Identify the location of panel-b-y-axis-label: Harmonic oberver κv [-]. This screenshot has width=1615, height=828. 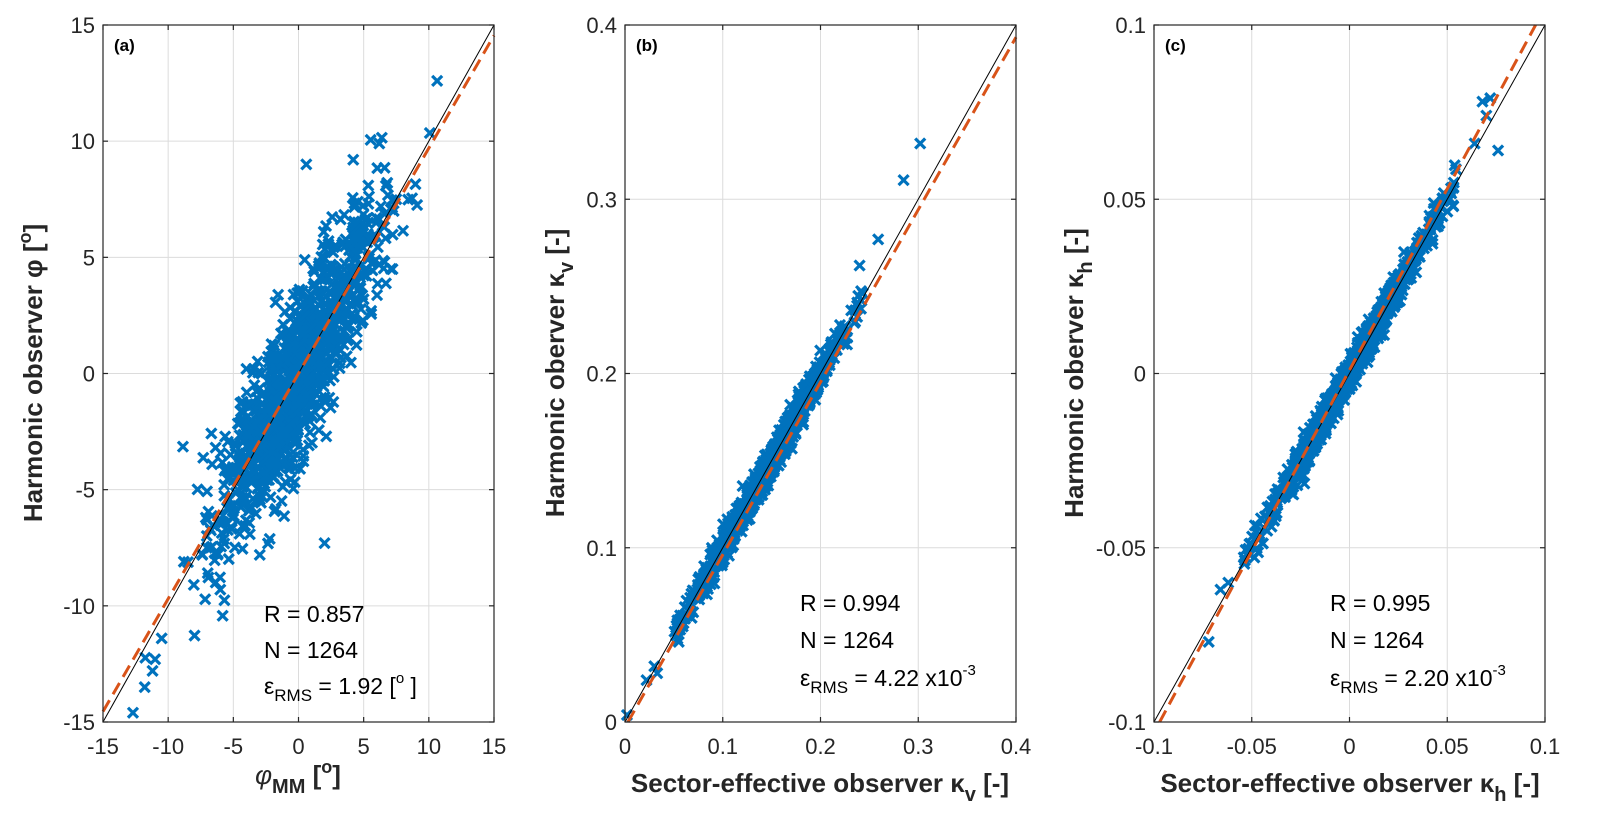
(559, 373).